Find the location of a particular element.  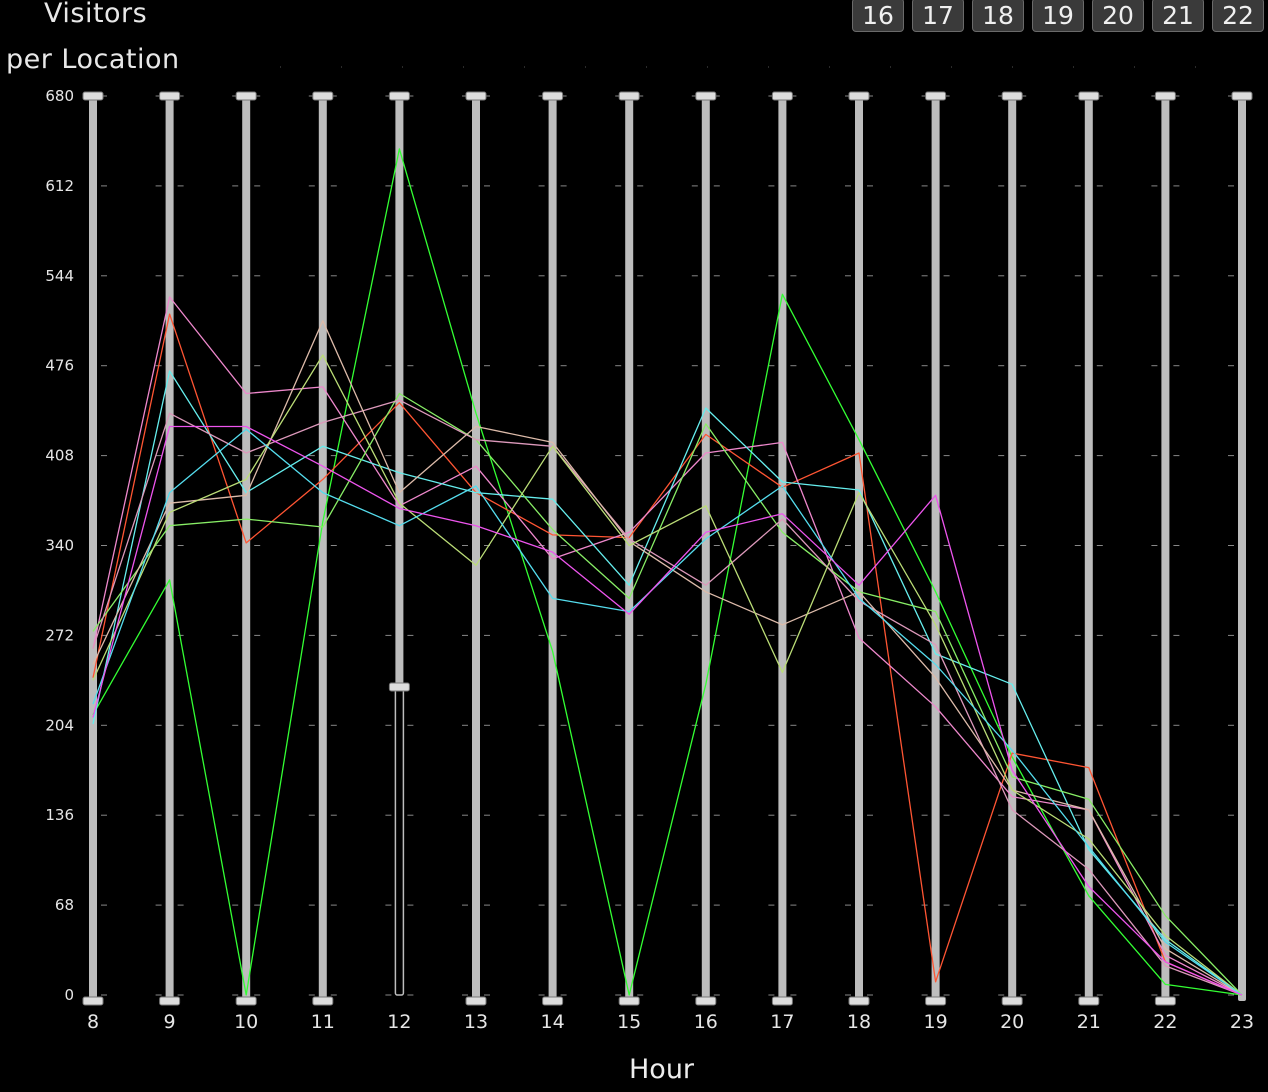

x-tick-label: 8 is located at coordinates (93, 1022).